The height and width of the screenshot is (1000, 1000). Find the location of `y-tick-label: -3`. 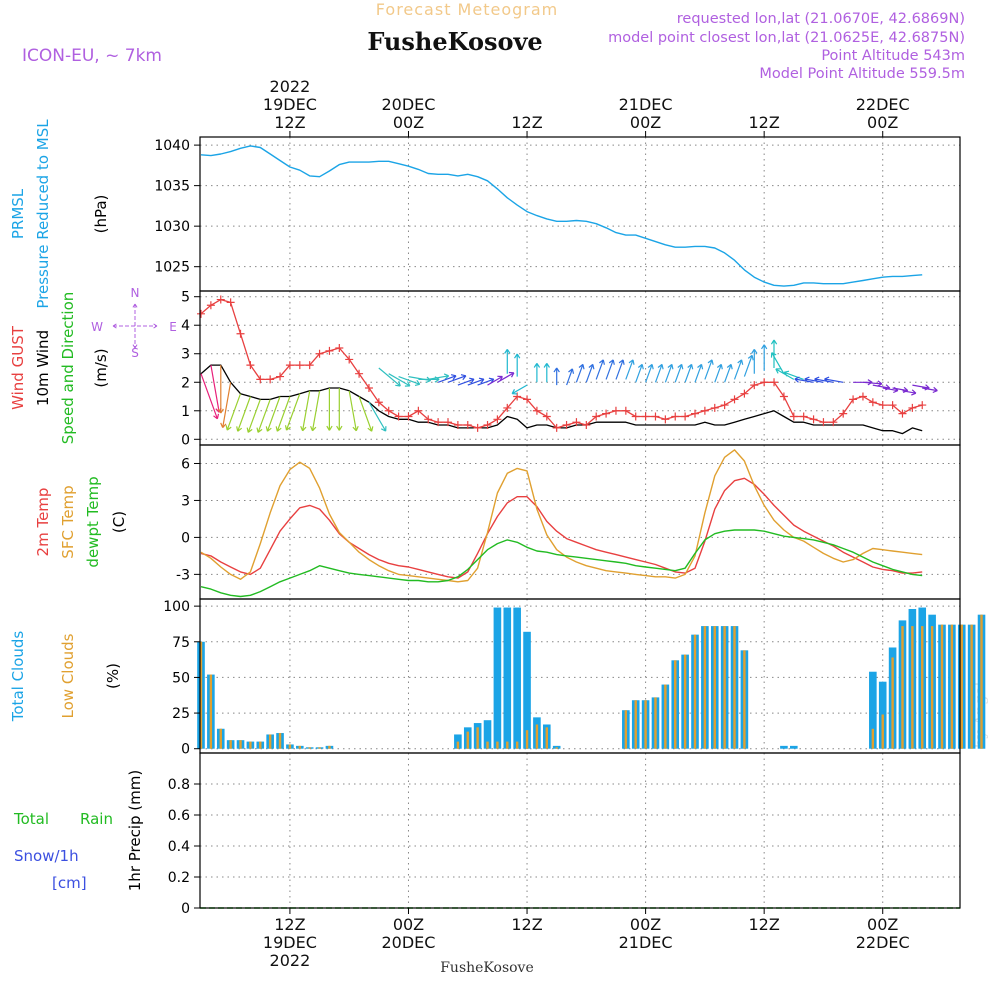

y-tick-label: -3 is located at coordinates (183, 575).